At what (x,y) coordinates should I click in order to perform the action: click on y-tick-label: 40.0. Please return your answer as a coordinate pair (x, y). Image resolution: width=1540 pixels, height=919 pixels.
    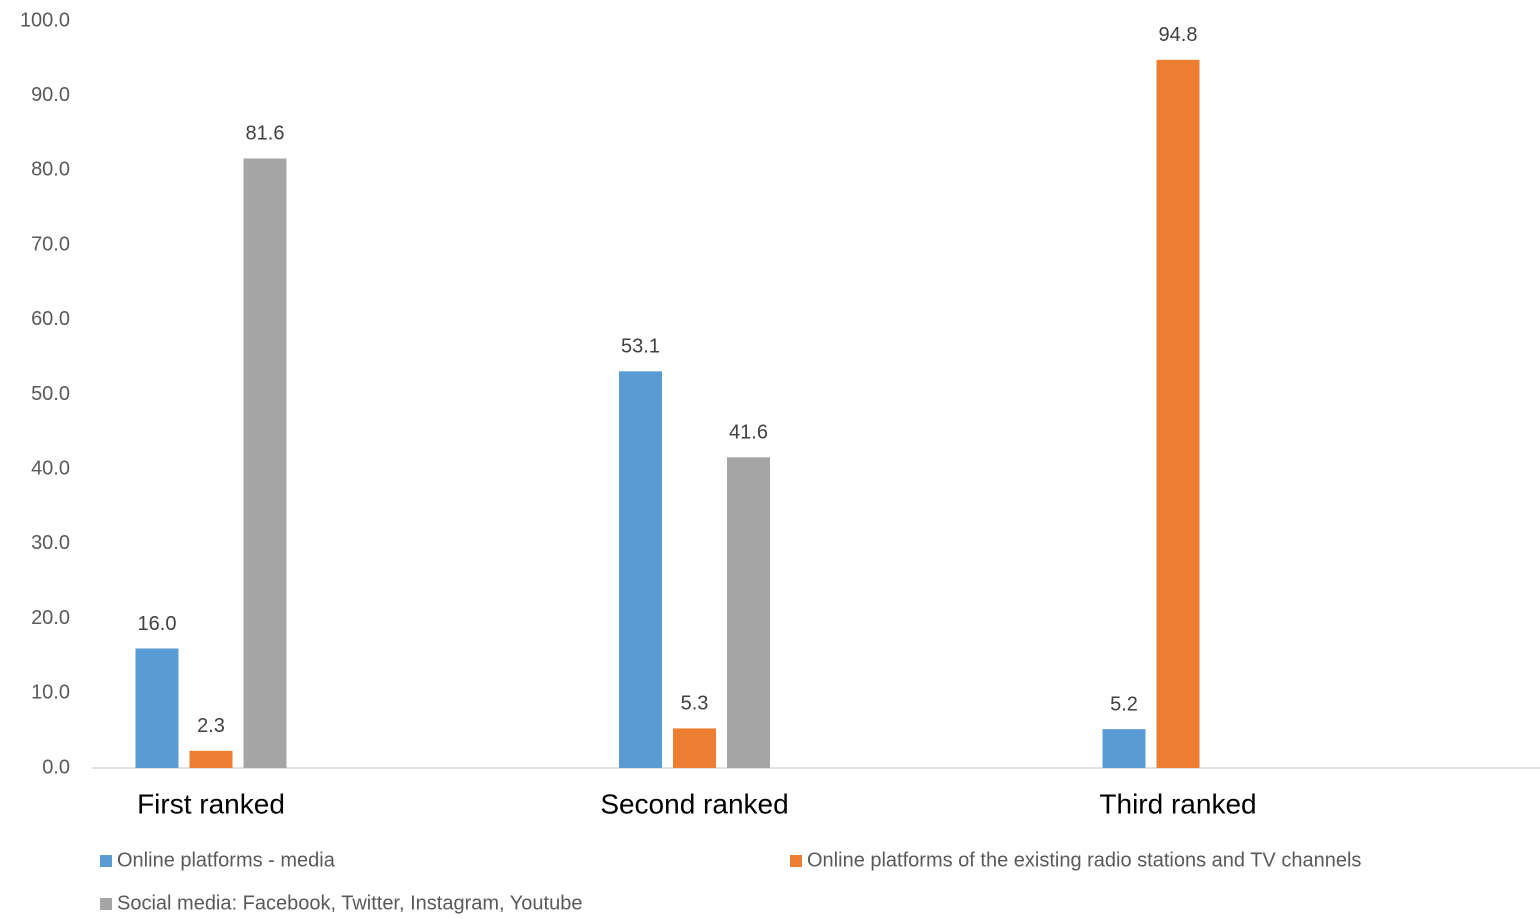
    Looking at the image, I should click on (50, 468).